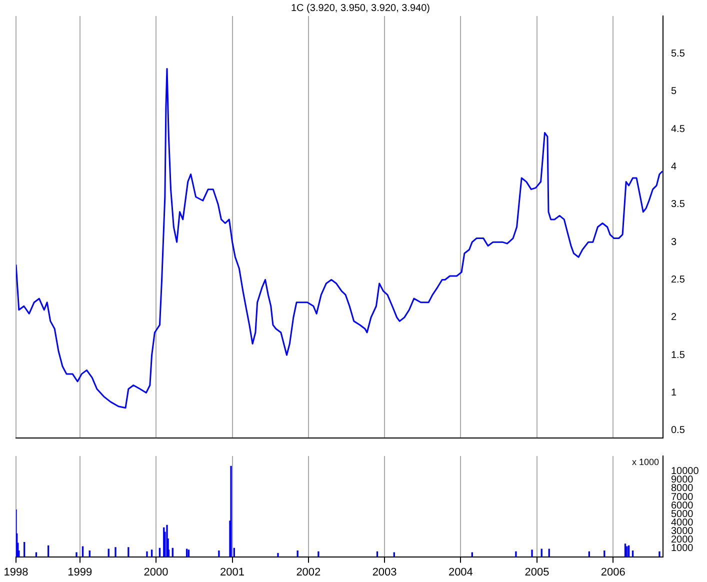  Describe the element at coordinates (613, 572) in the screenshot. I see `x-tick-label: 2006` at that location.